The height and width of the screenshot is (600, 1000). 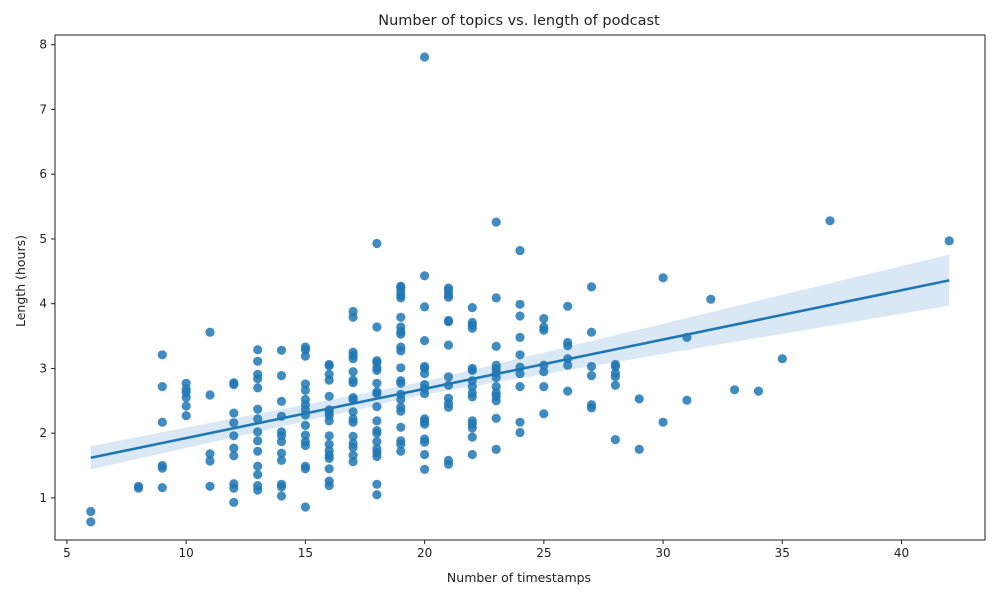 I want to click on x-axis-label: Number of timestamps, so click(x=519, y=577).